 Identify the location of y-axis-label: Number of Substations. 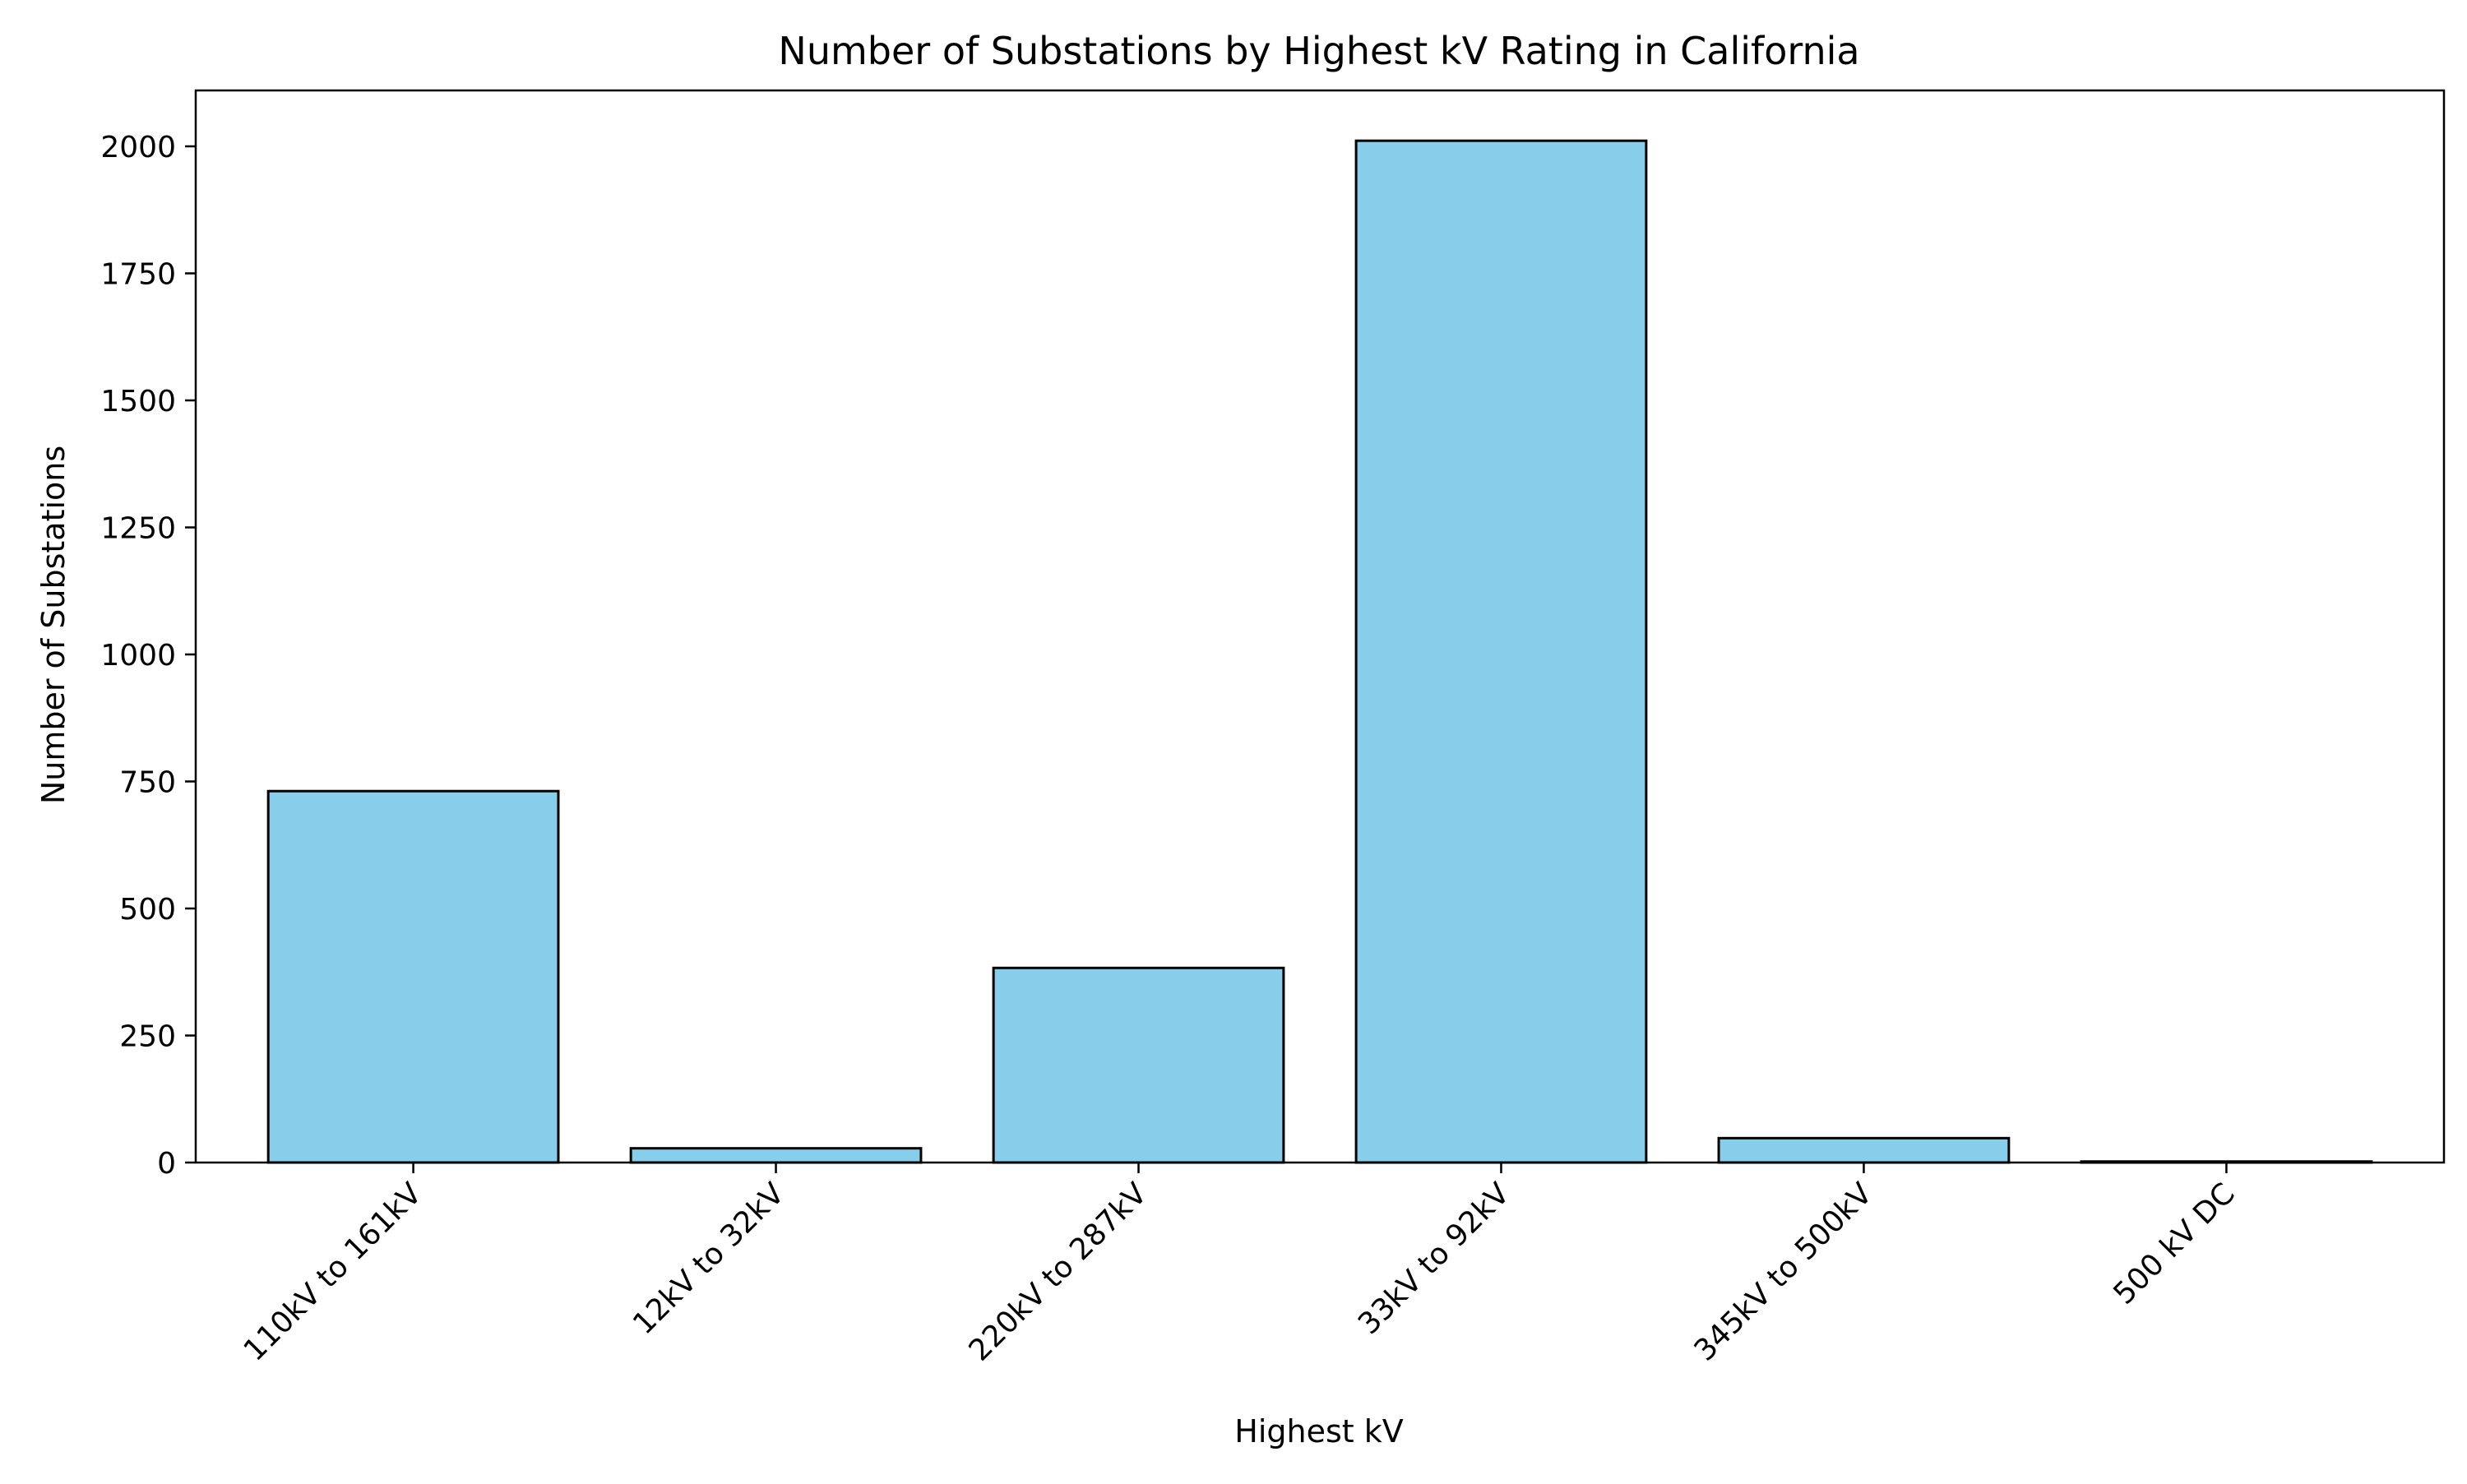
(54, 625).